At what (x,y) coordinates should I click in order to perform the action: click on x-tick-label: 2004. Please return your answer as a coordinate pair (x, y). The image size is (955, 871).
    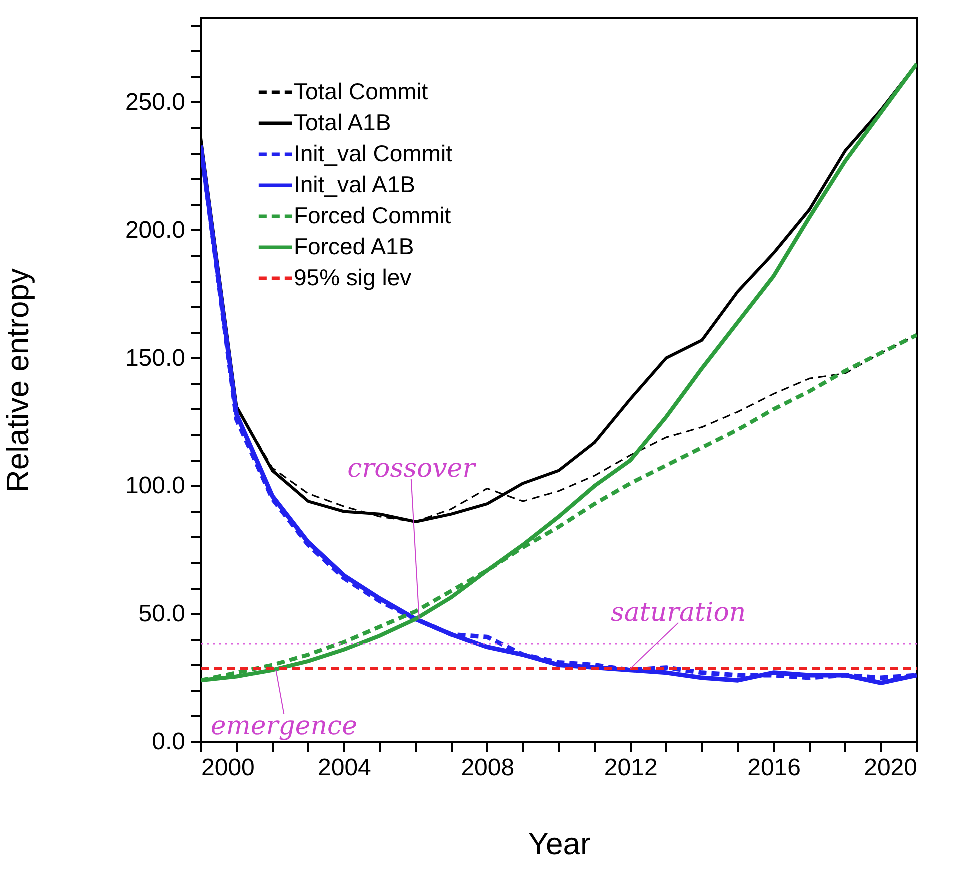
    Looking at the image, I should click on (345, 768).